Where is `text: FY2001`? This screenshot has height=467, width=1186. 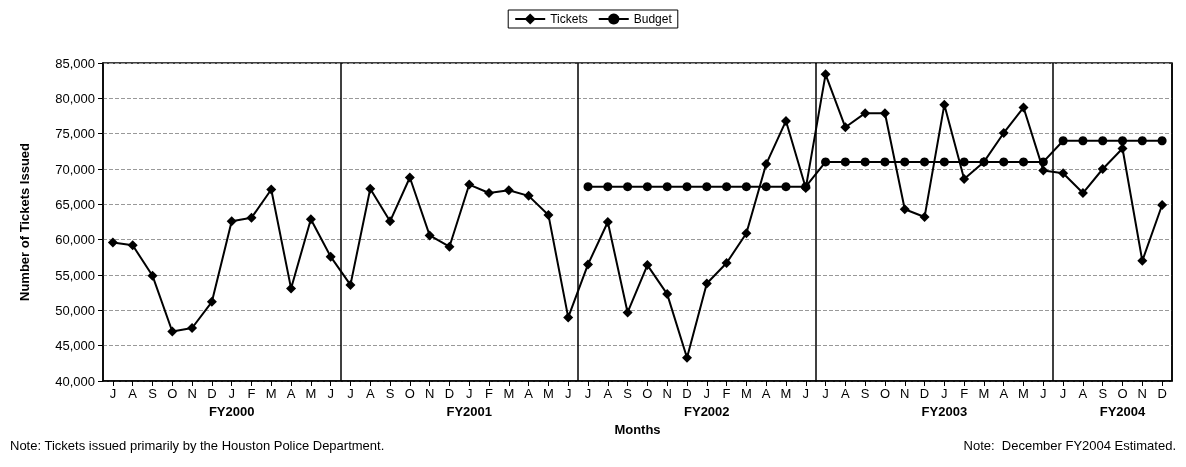 text: FY2001 is located at coordinates (469, 411).